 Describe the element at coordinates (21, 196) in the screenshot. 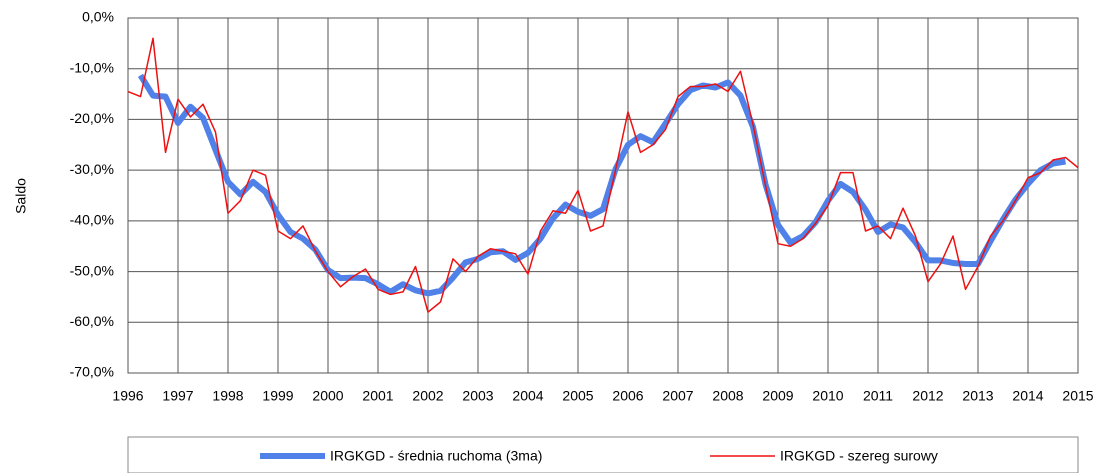

I see `y-axis-label: Saldo` at that location.